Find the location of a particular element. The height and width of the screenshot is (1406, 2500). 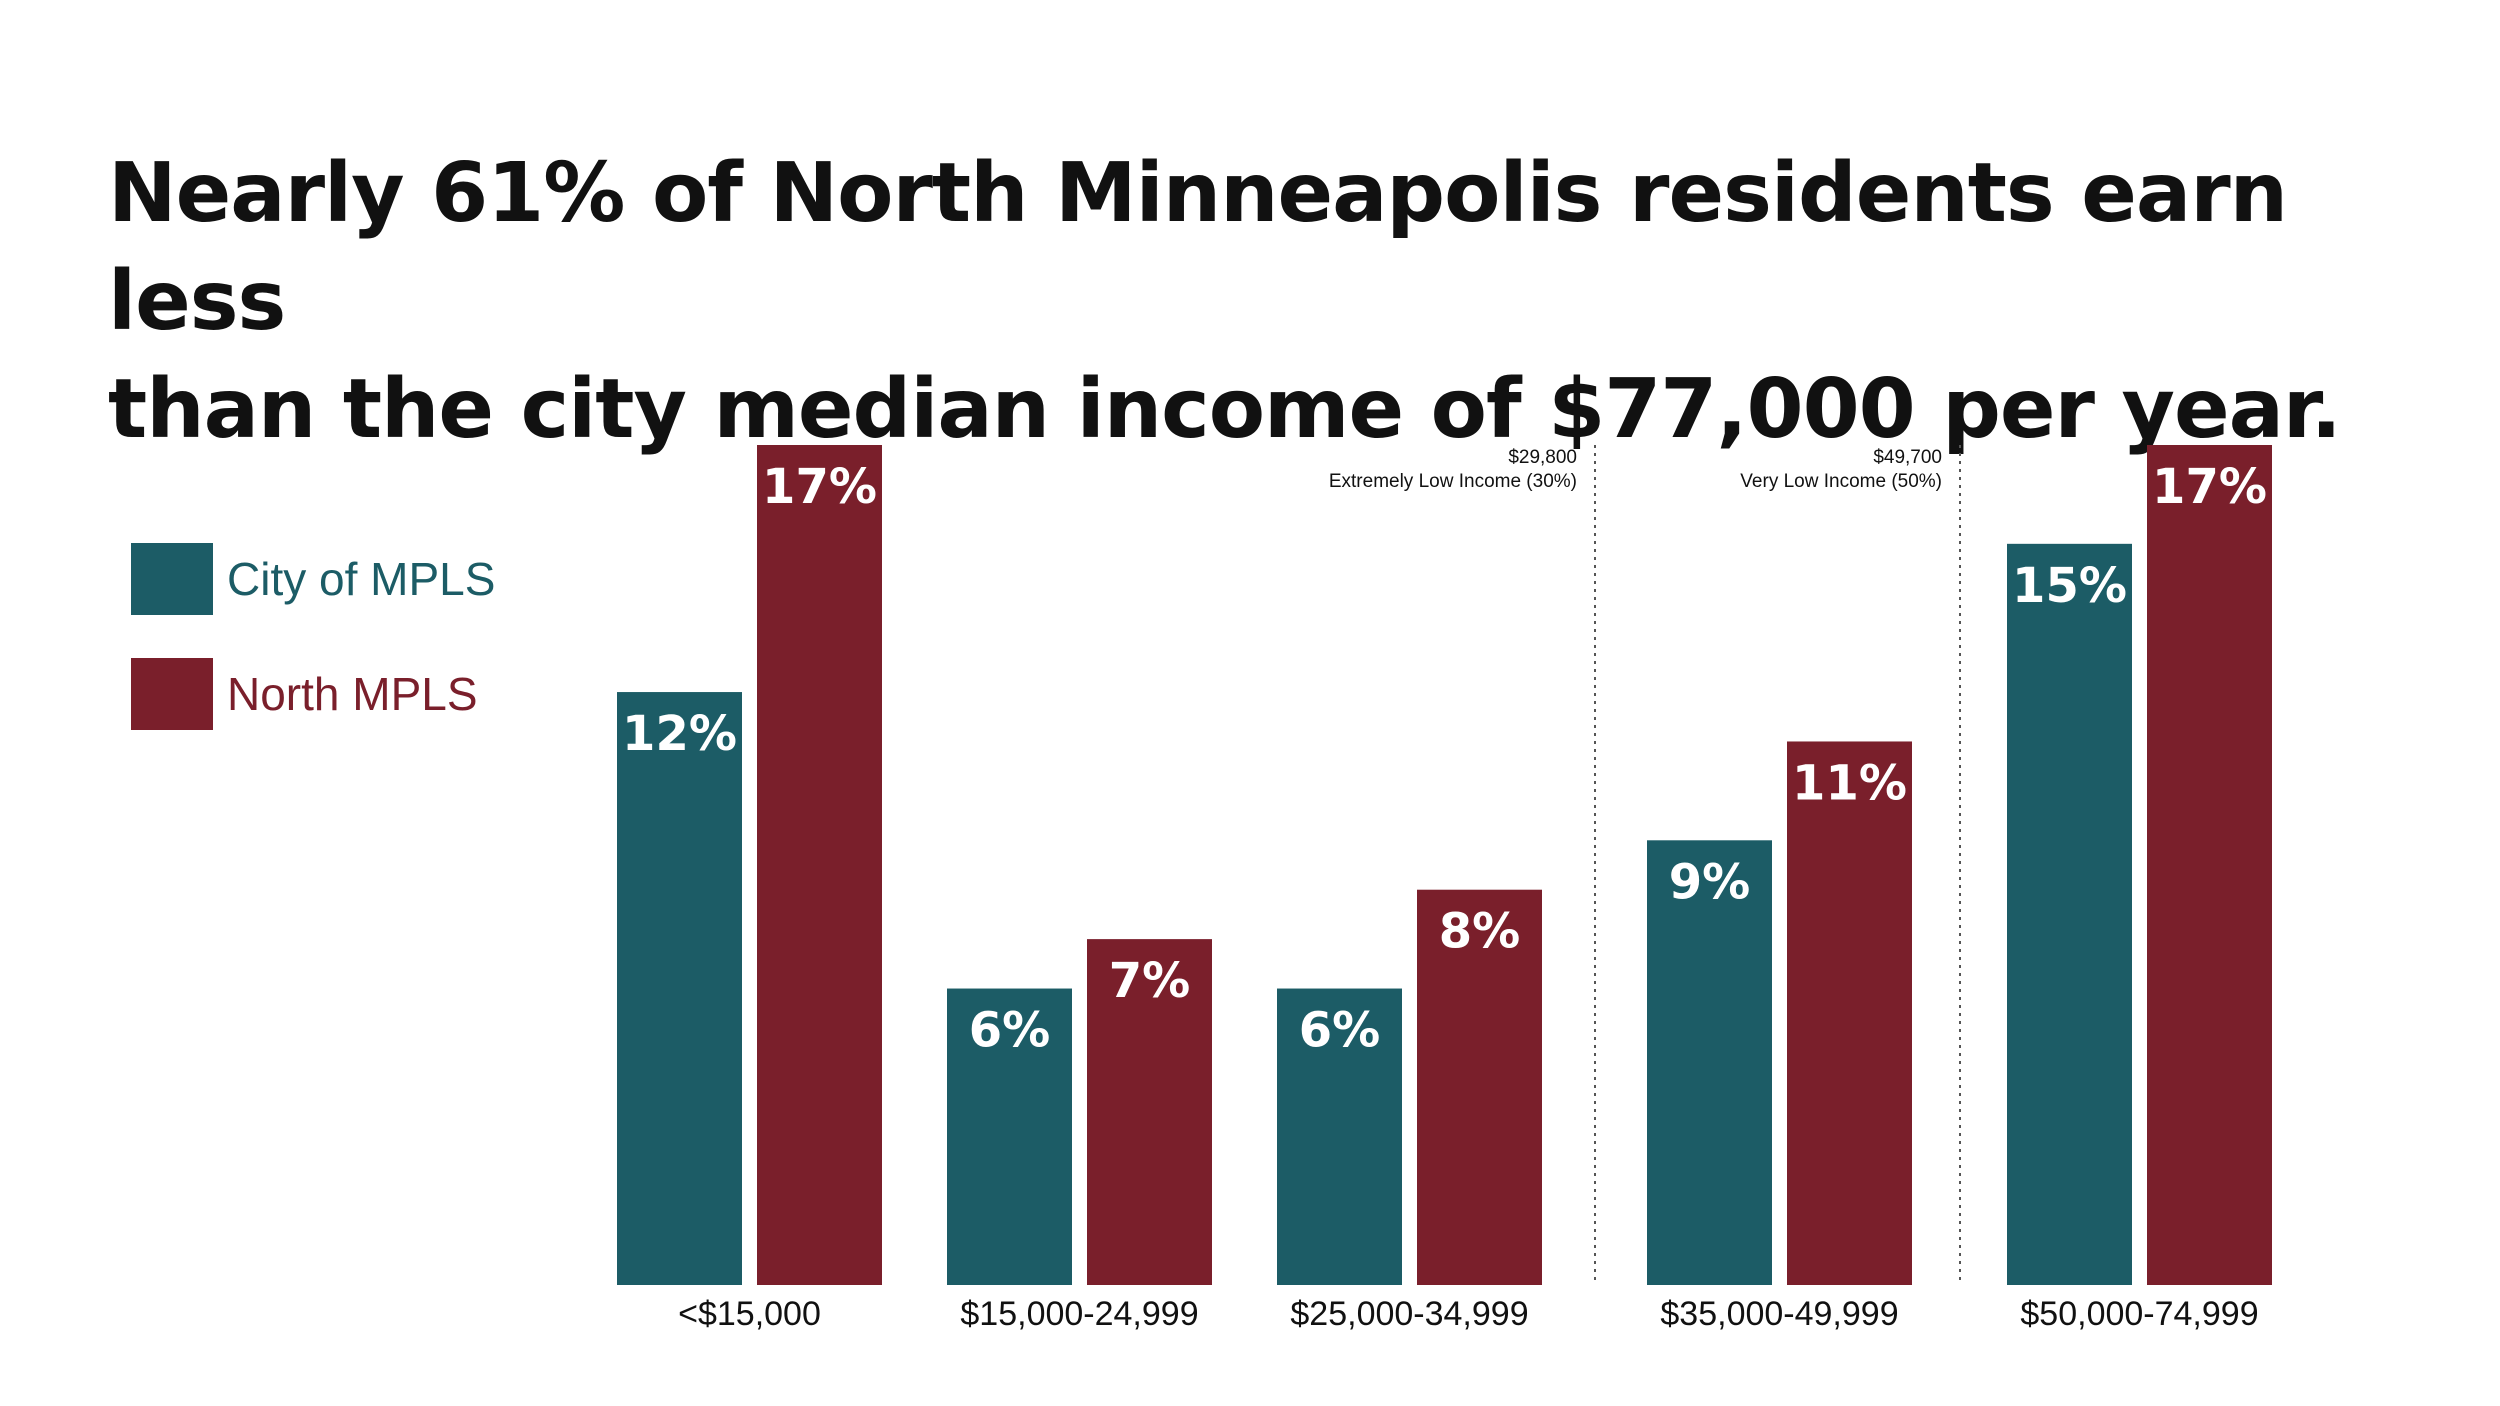

data-label-north-2: 8% is located at coordinates (1480, 932).